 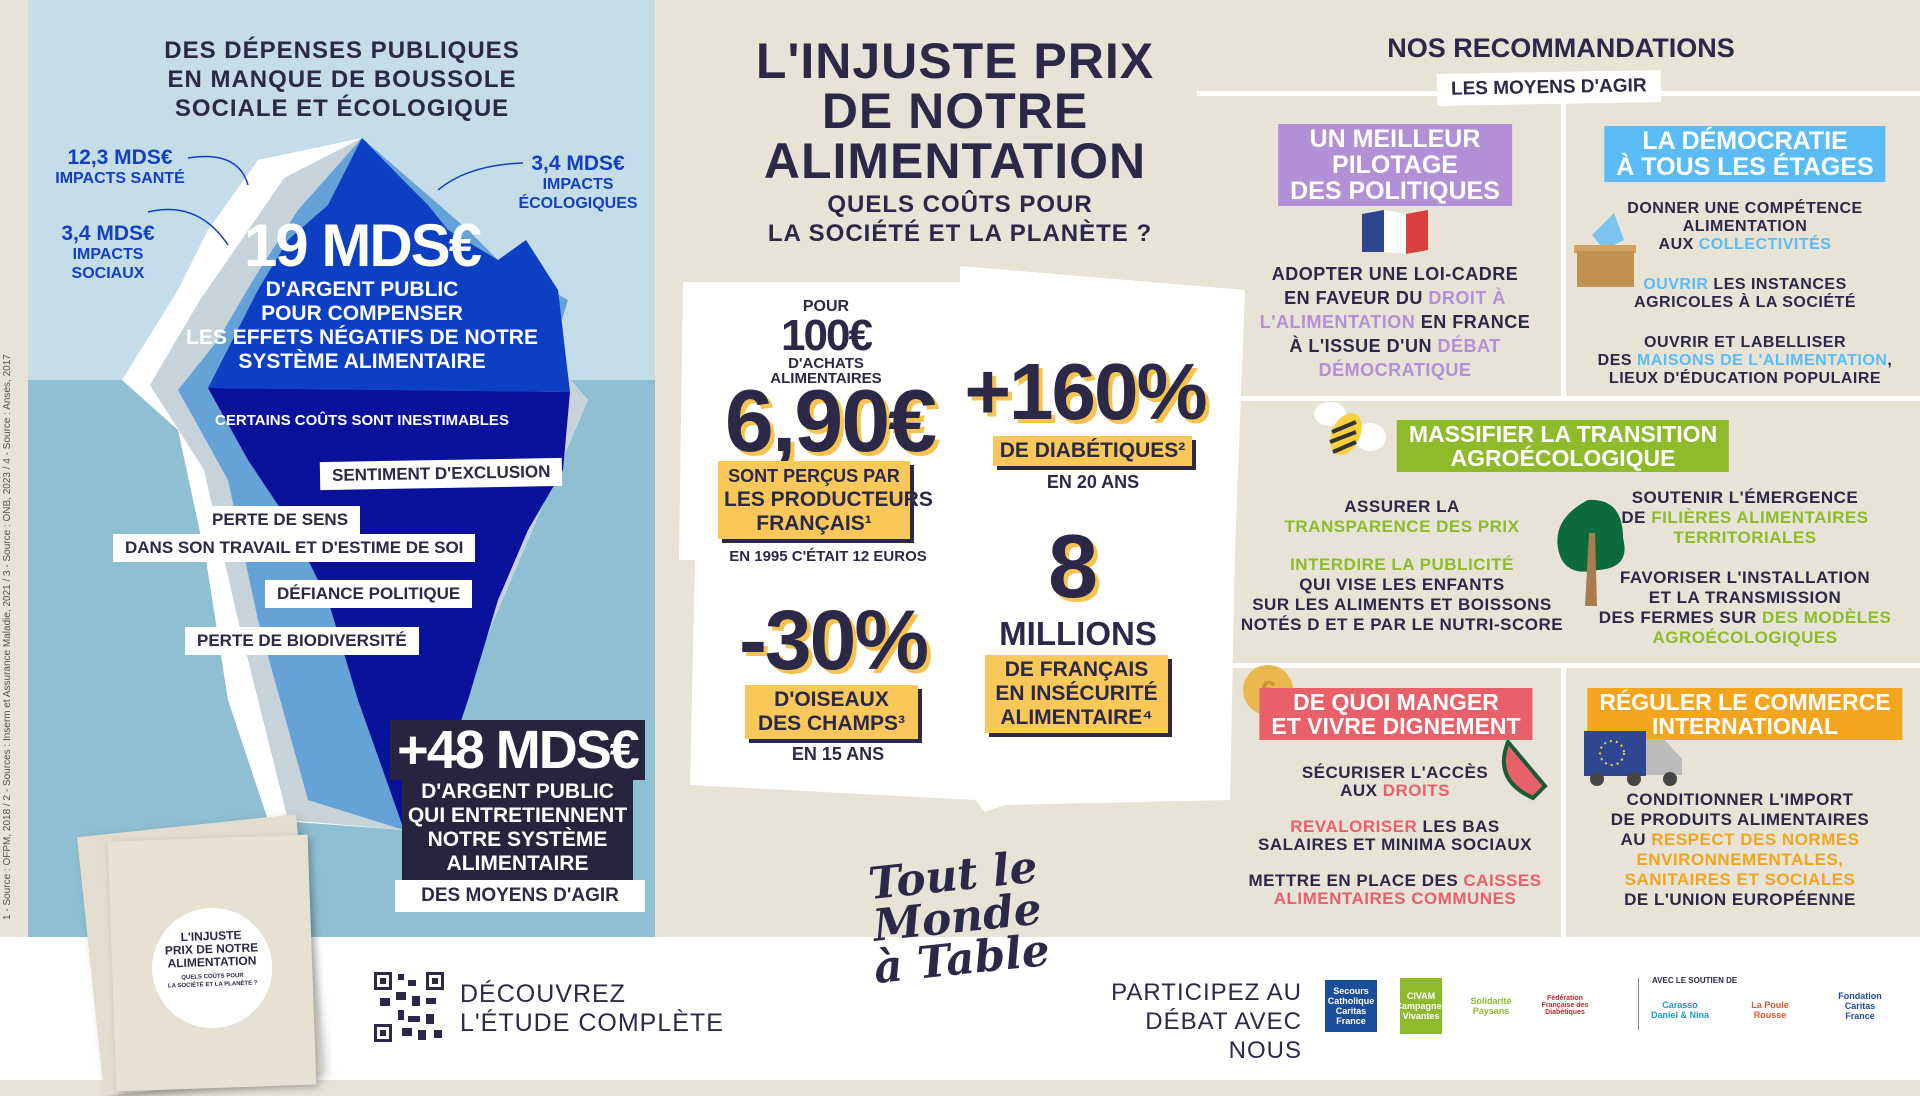 What do you see at coordinates (335, 200) in the screenshot?
I see `arrow-icons` at bounding box center [335, 200].